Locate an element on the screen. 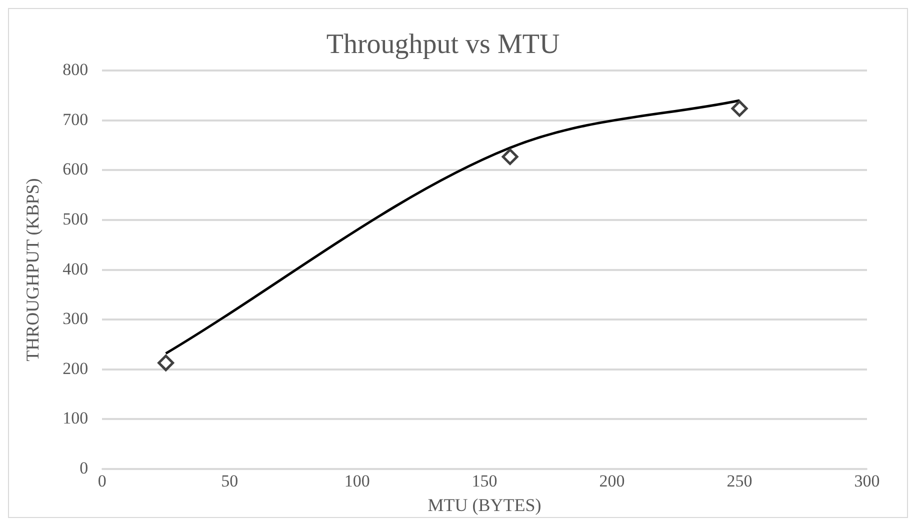  x-tick-label: 150 is located at coordinates (485, 481).